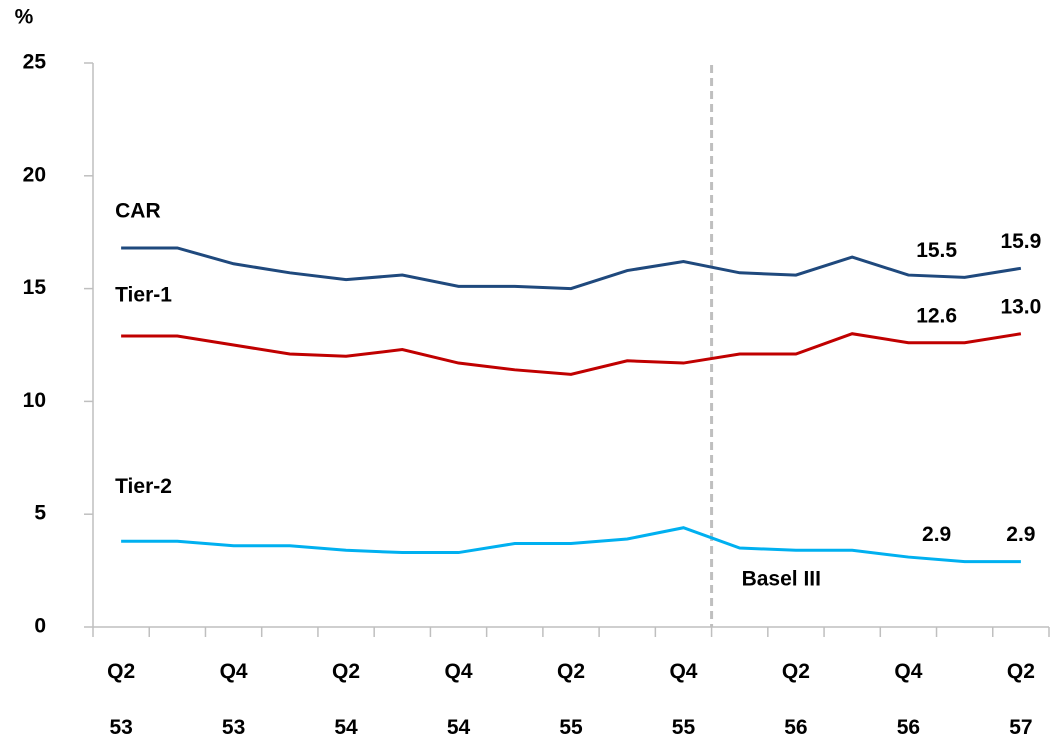  What do you see at coordinates (346, 699) in the screenshot?
I see `x-tick-label: Q2 54` at bounding box center [346, 699].